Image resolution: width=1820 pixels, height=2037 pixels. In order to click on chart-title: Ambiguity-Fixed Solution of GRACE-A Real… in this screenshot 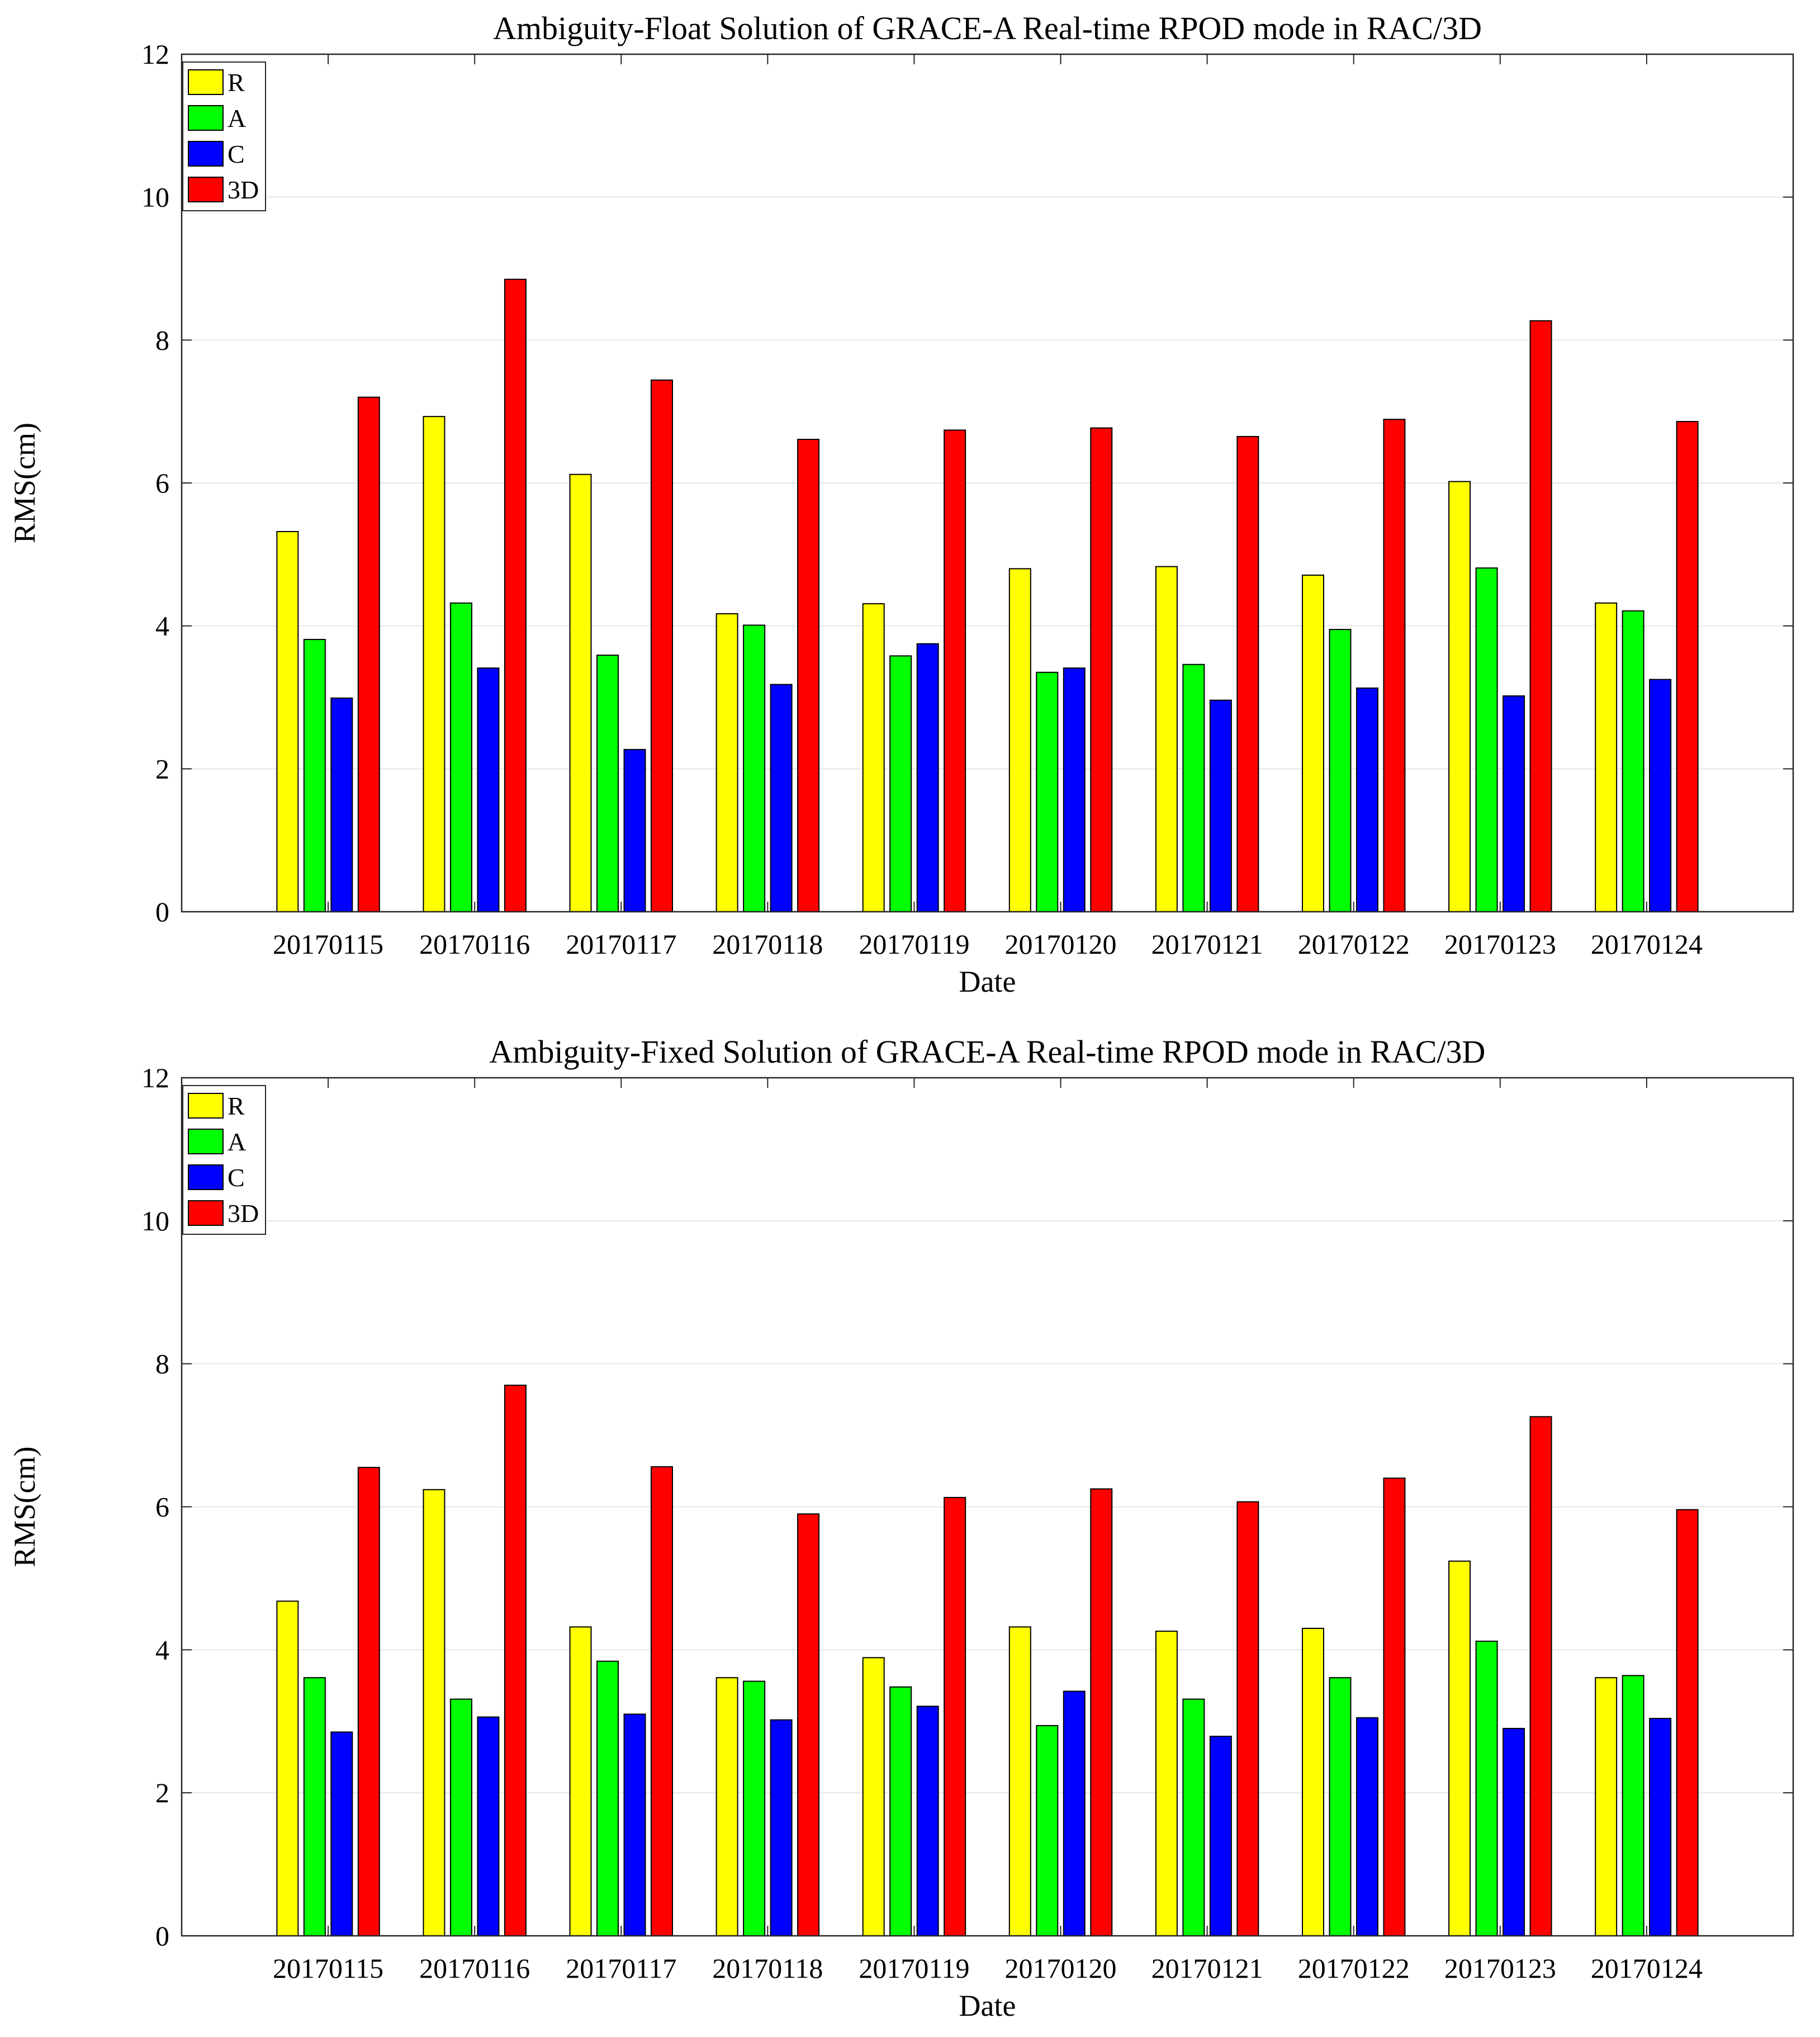, I will do `click(988, 1052)`.